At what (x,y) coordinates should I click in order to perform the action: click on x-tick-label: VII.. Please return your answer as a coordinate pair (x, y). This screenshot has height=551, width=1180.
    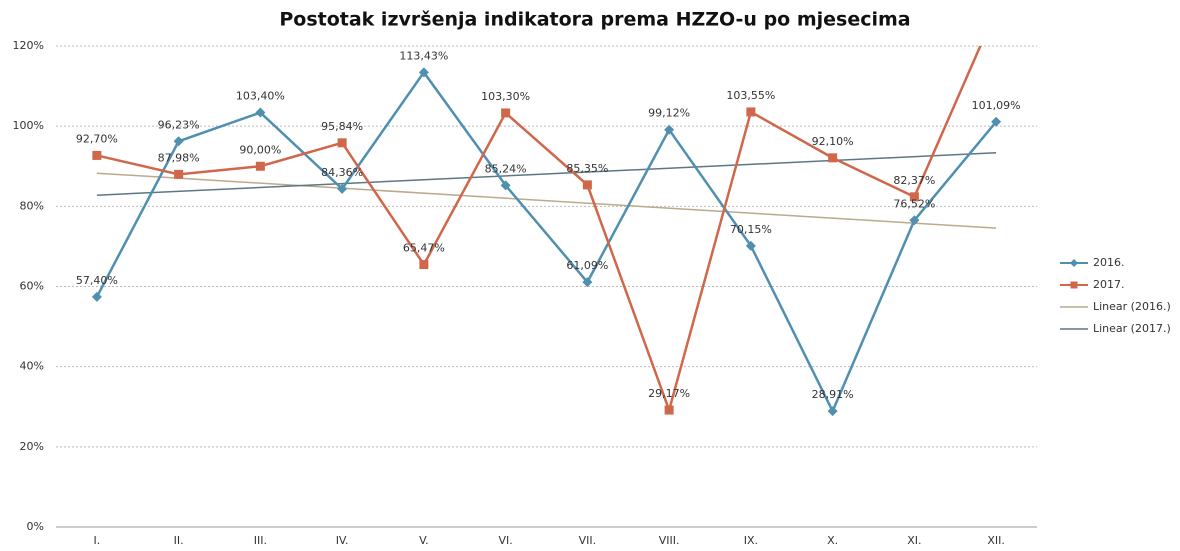
    Looking at the image, I should click on (588, 540).